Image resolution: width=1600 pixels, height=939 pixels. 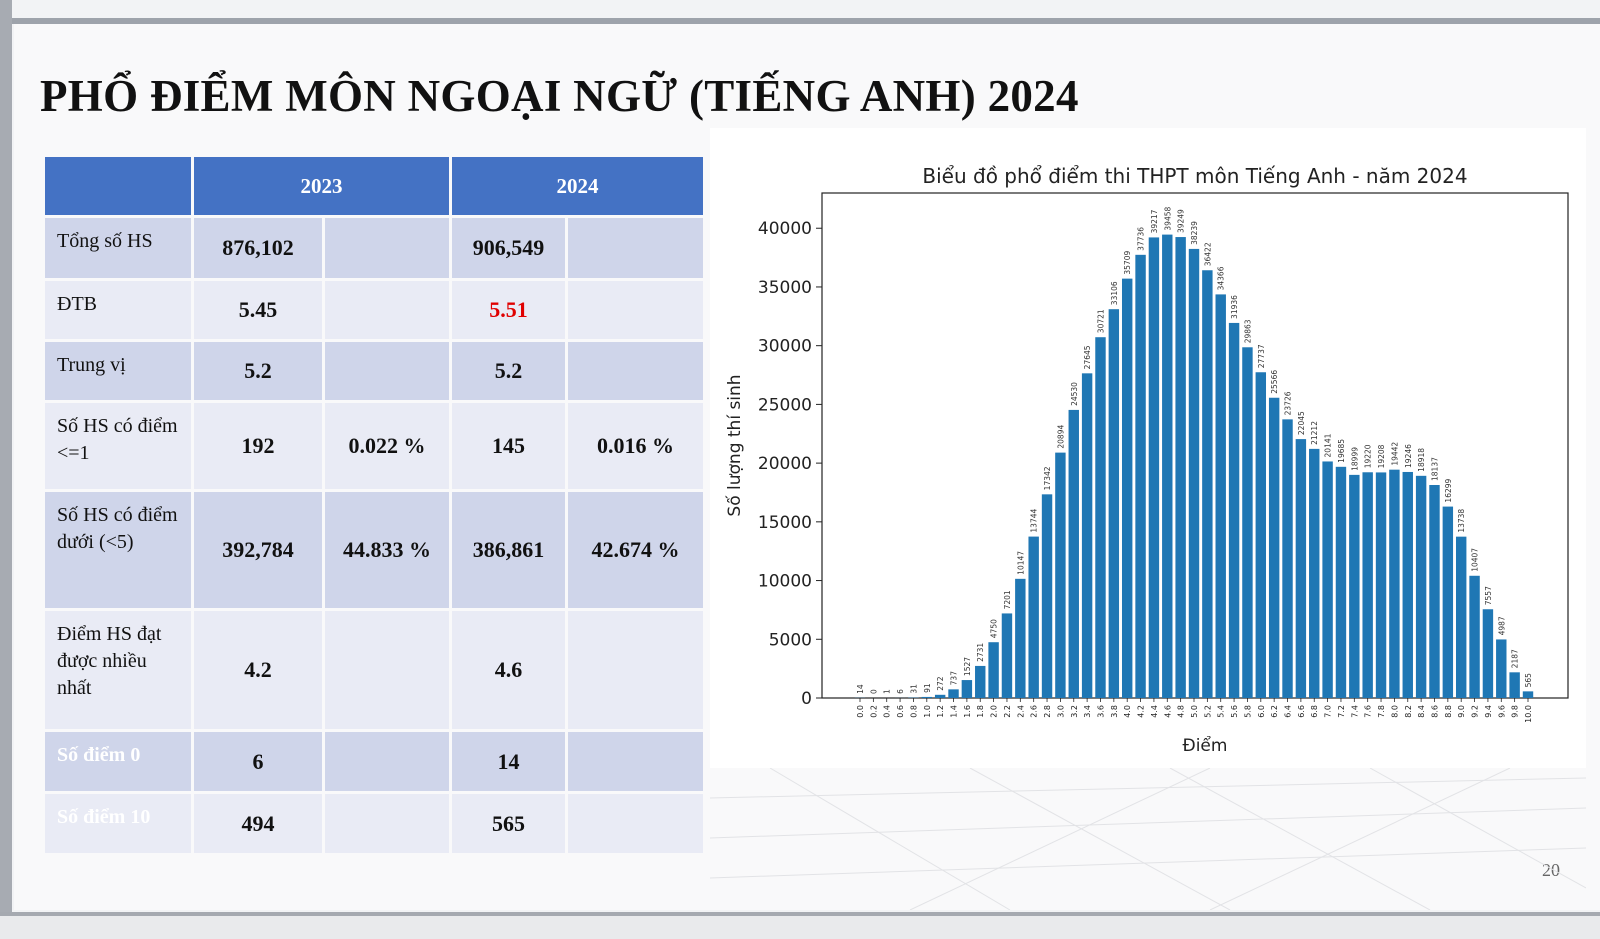 I want to click on bar-value-label: 35709, so click(x=1127, y=263).